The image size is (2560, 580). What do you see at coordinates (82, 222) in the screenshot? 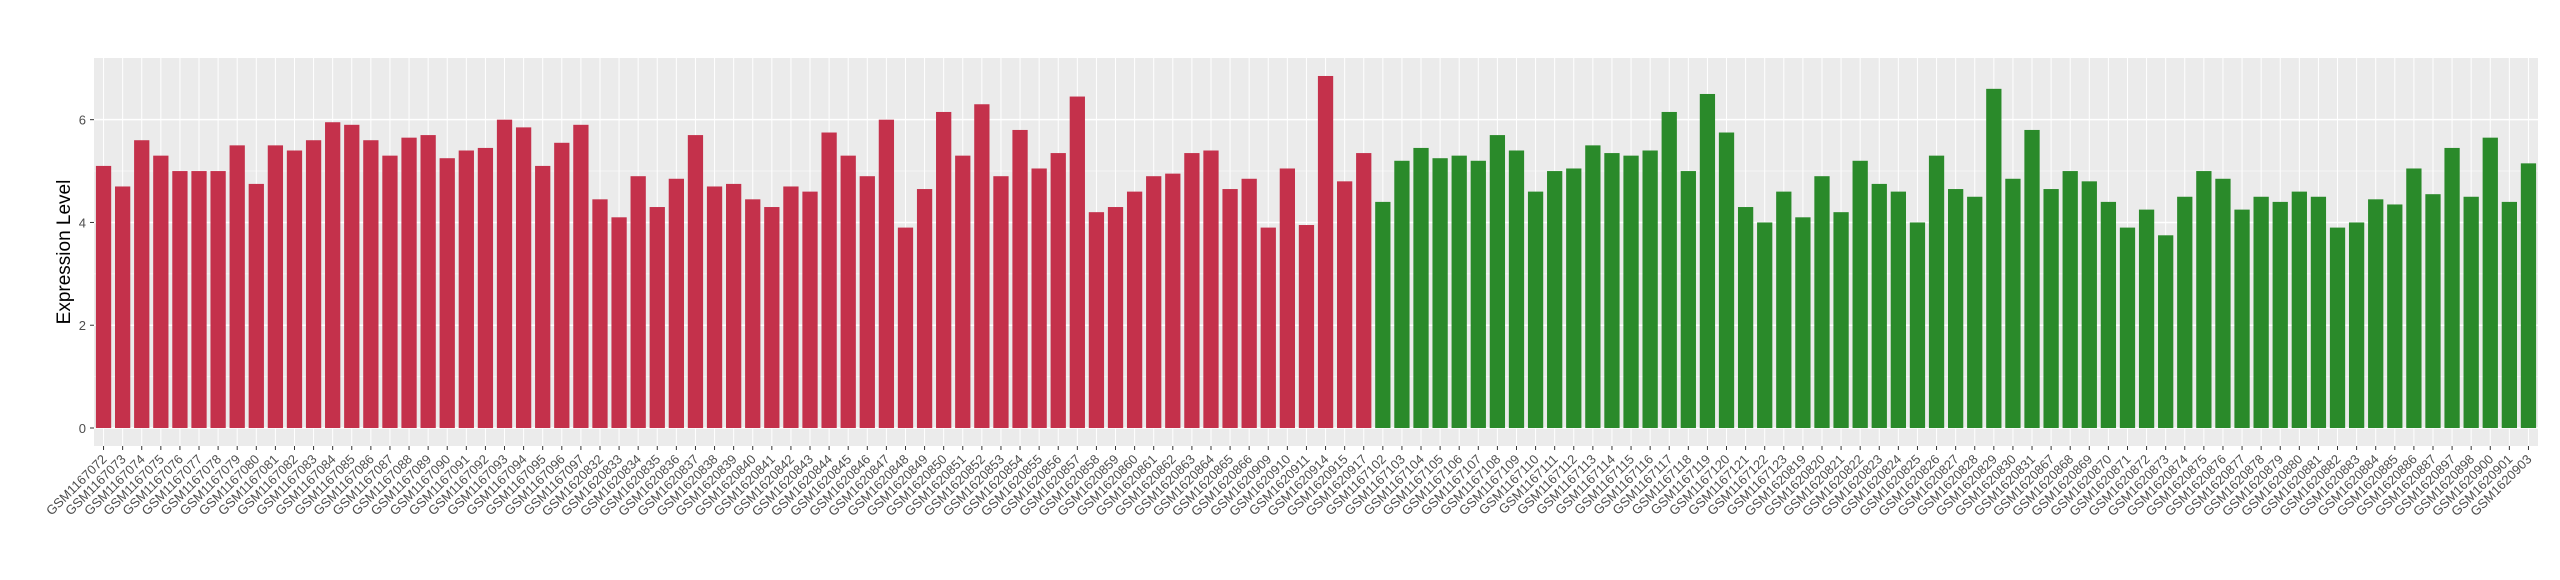
I see `y-tick-label: 4` at bounding box center [82, 222].